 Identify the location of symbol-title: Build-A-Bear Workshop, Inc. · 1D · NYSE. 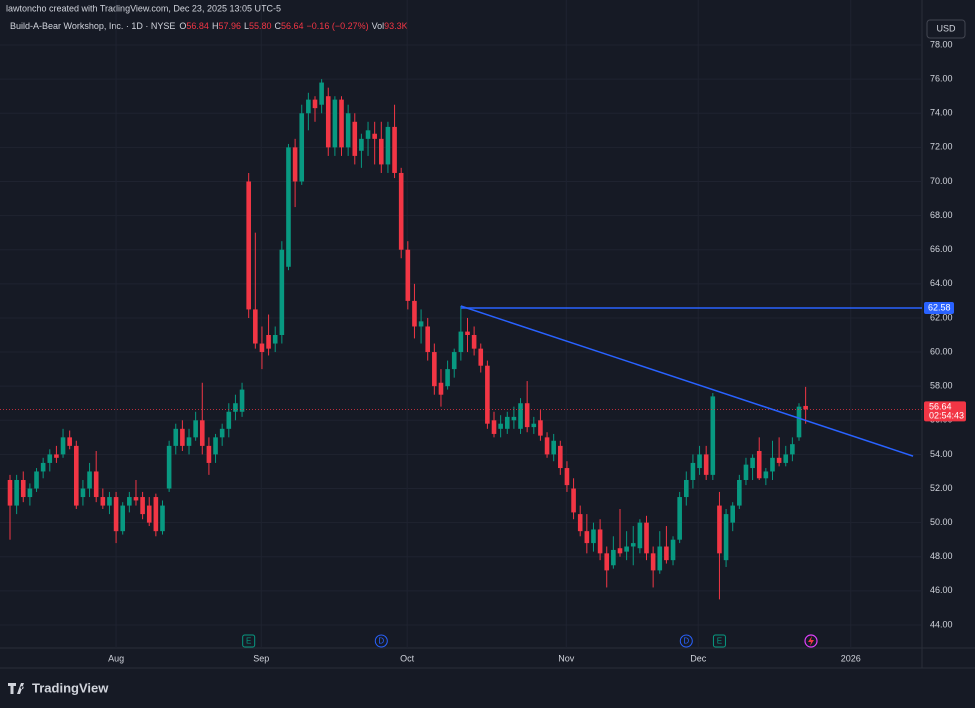
(92, 26).